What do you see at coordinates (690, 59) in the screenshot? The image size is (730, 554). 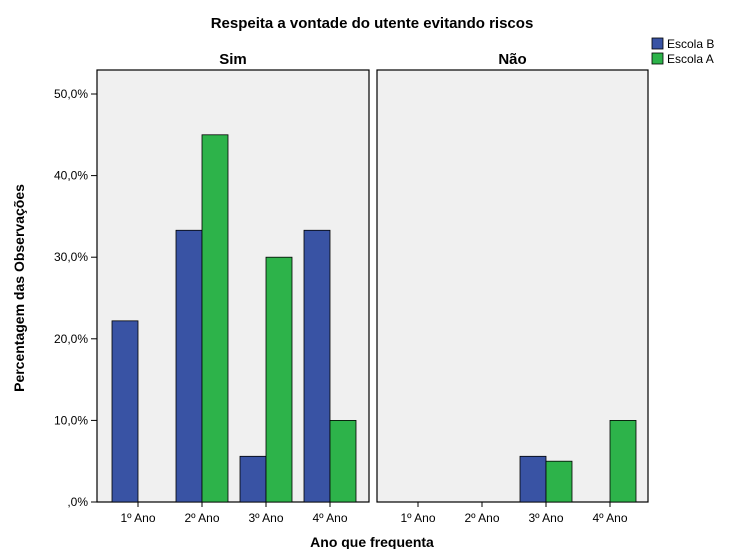 I see `legend-label: Escola A` at bounding box center [690, 59].